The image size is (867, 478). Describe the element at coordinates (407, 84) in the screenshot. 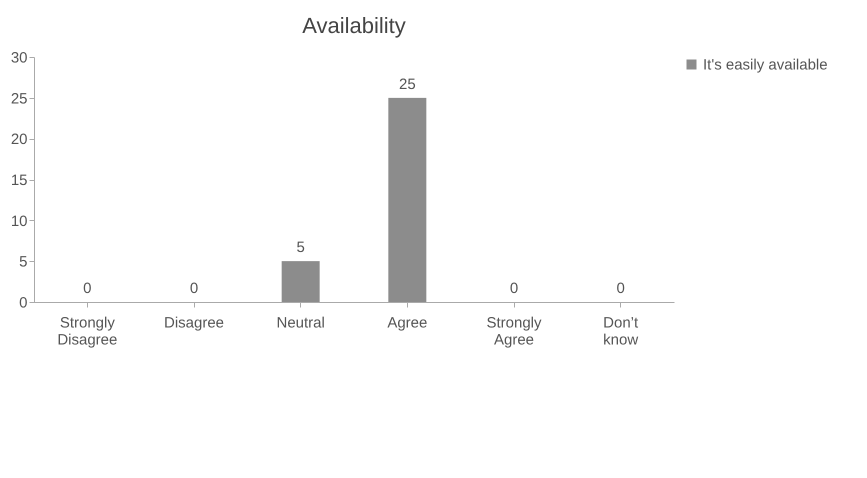

I see `data-label: 25` at that location.